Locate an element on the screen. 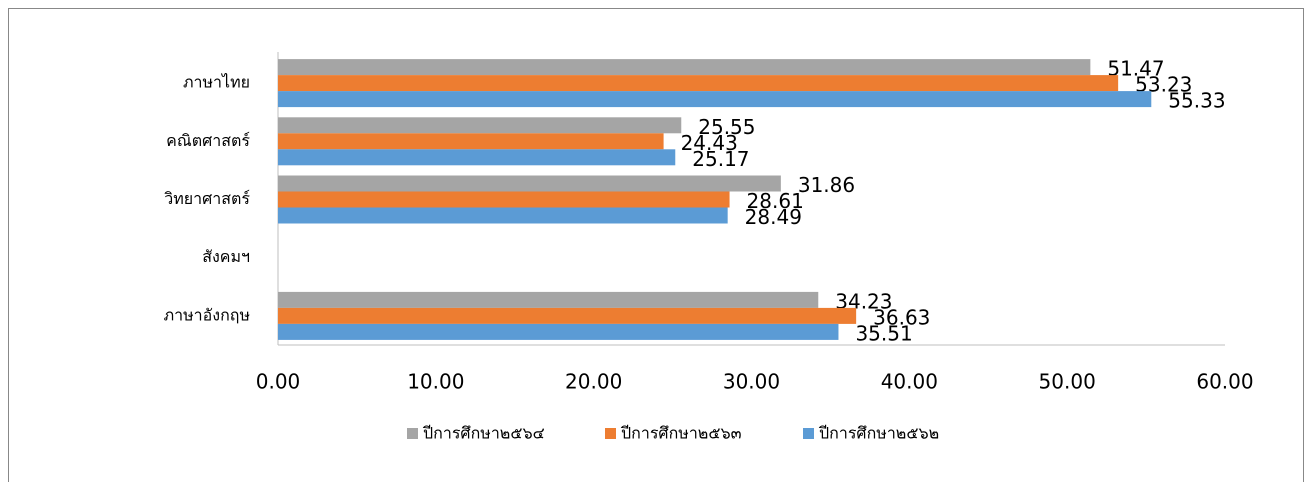 The image size is (1312, 482). y-tick-label: สังคมฯ is located at coordinates (226, 256).